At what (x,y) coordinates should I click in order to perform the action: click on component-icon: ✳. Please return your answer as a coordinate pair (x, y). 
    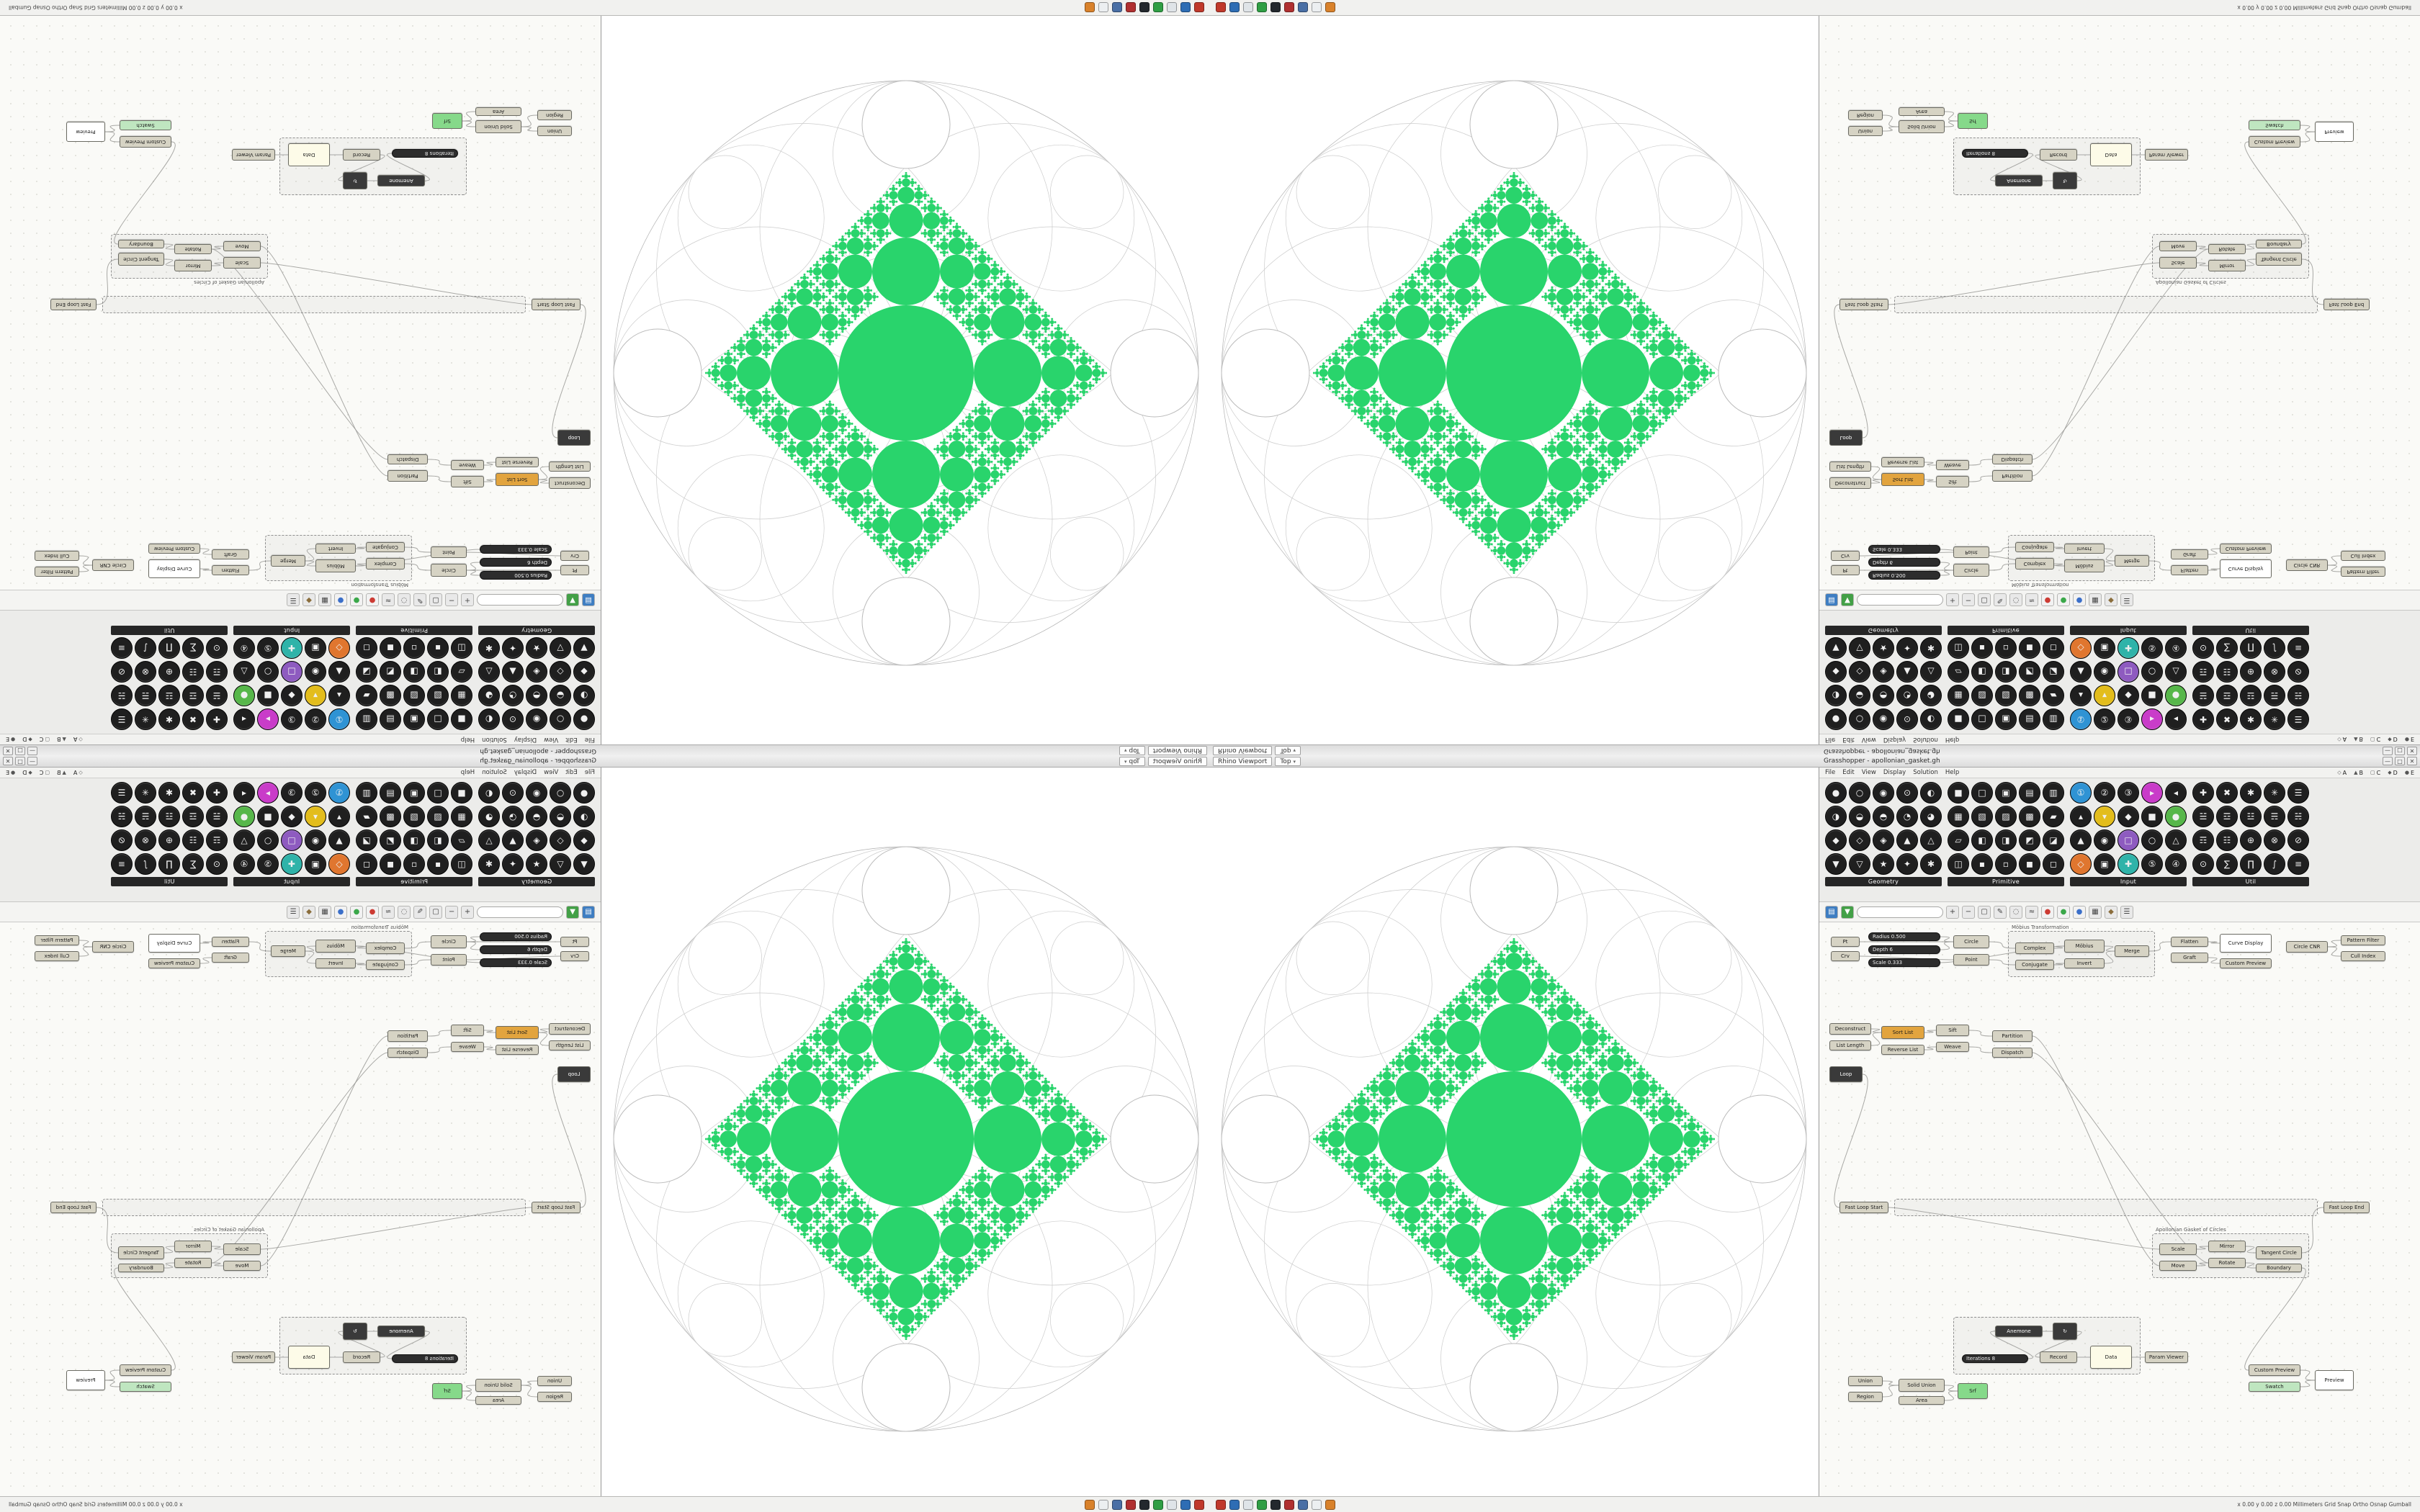
    Looking at the image, I should click on (2274, 793).